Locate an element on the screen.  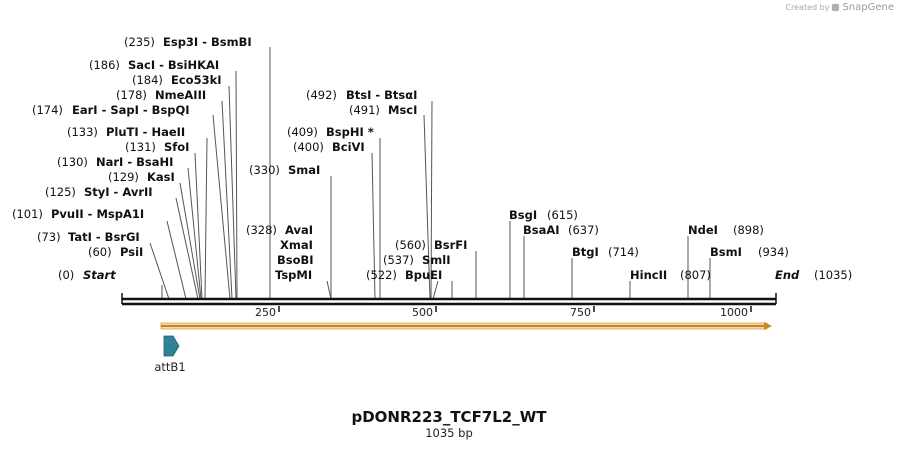
site-pos-psii: (60) is located at coordinates (100, 252).